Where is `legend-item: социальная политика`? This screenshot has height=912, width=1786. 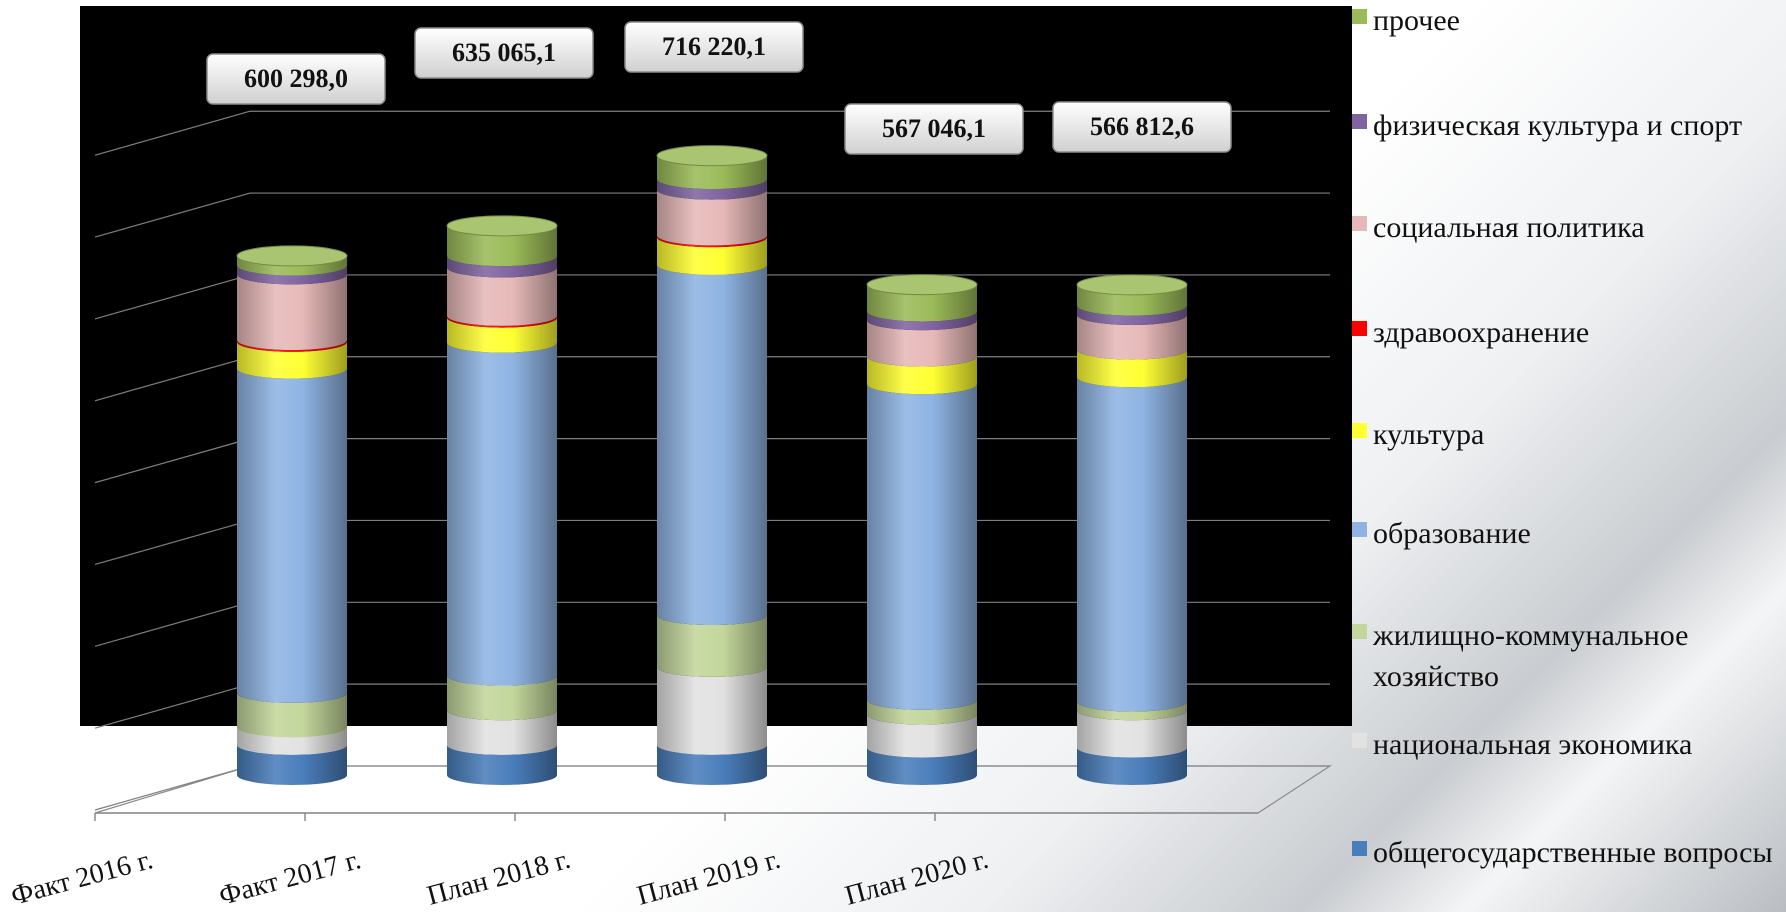 legend-item: социальная политика is located at coordinates (1567, 227).